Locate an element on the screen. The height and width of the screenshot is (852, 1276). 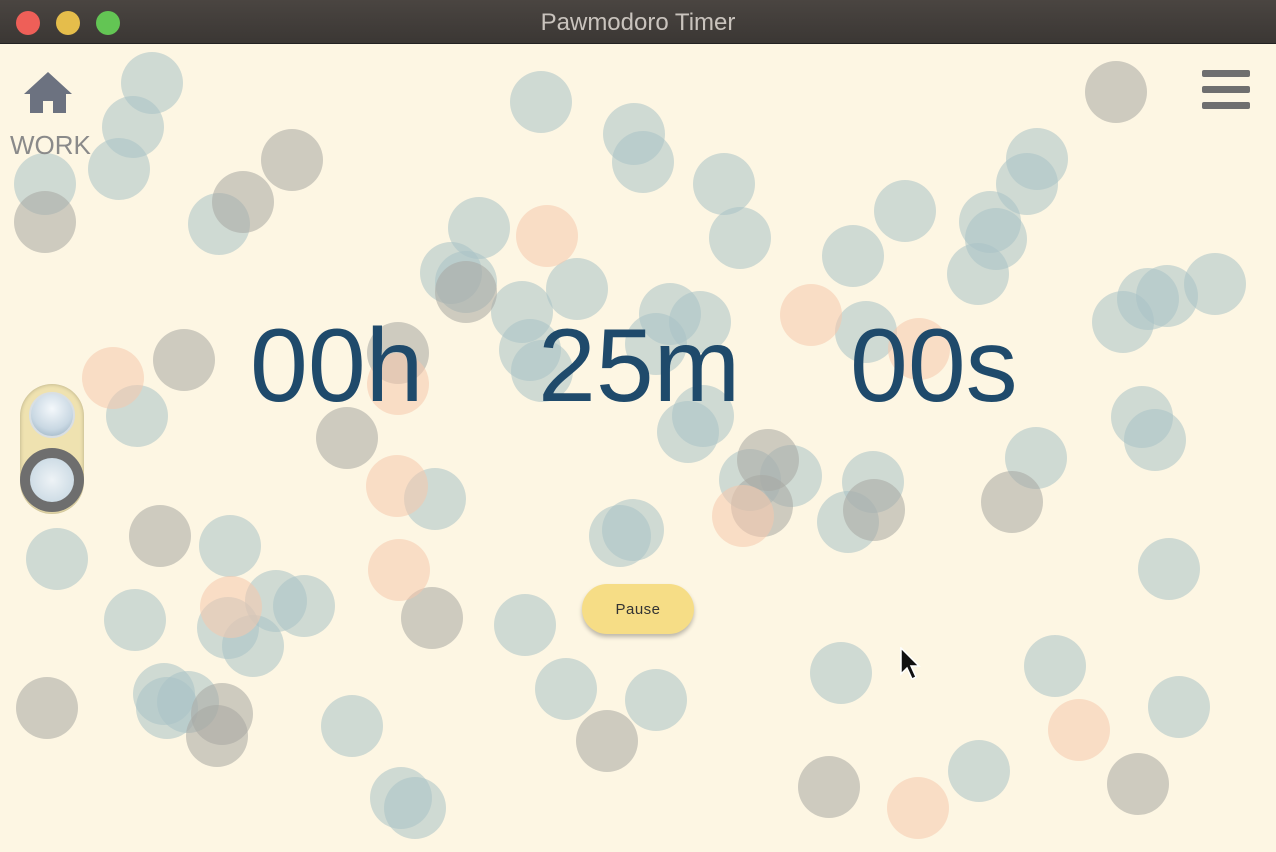
timer-hours: 00h is located at coordinates (337, 366).